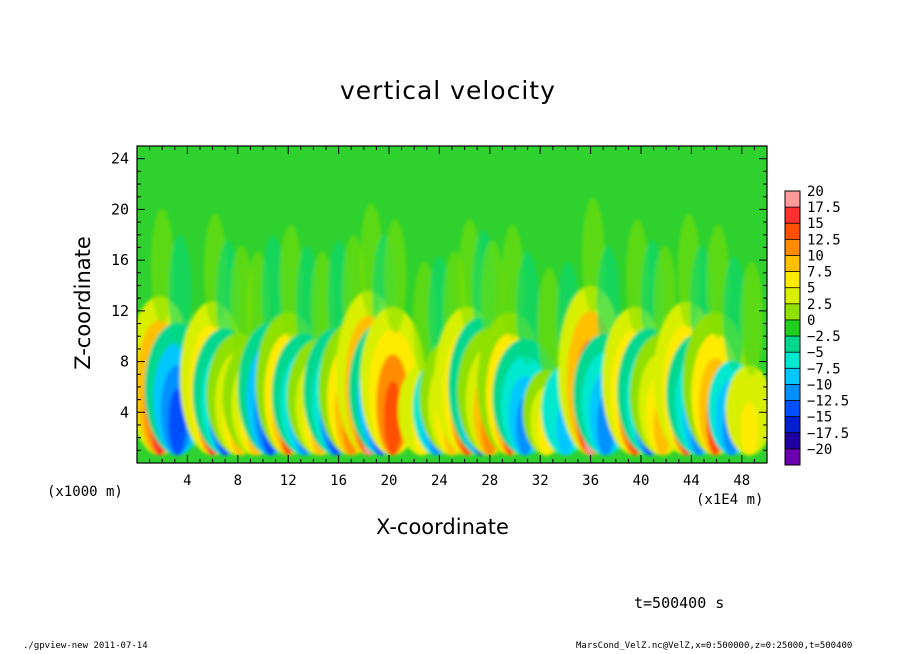 This screenshot has width=904, height=654. I want to click on y-tick-label: 12, so click(120, 311).